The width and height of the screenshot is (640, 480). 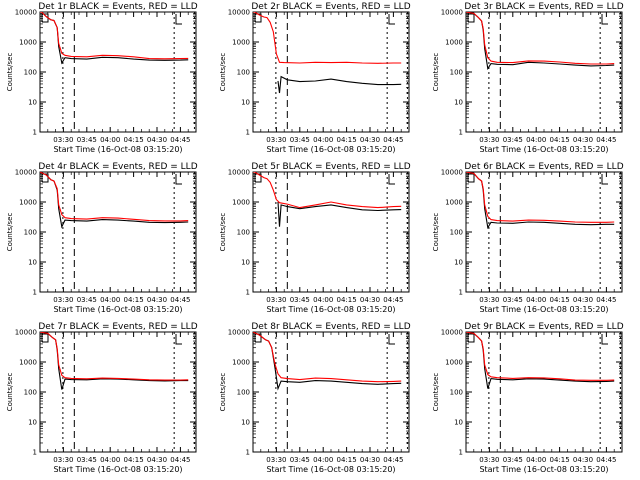 I want to click on panel-title: Det 2r BLACK = Events, RED = LLD, so click(x=330, y=7).